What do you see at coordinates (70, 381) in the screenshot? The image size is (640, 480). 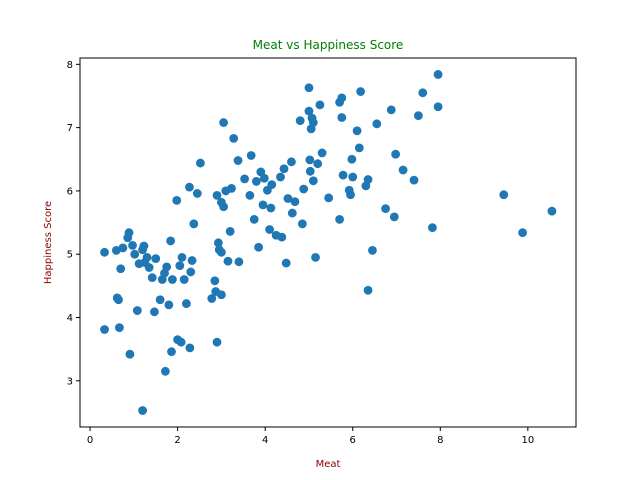 I see `y-tick-label: 3` at bounding box center [70, 381].